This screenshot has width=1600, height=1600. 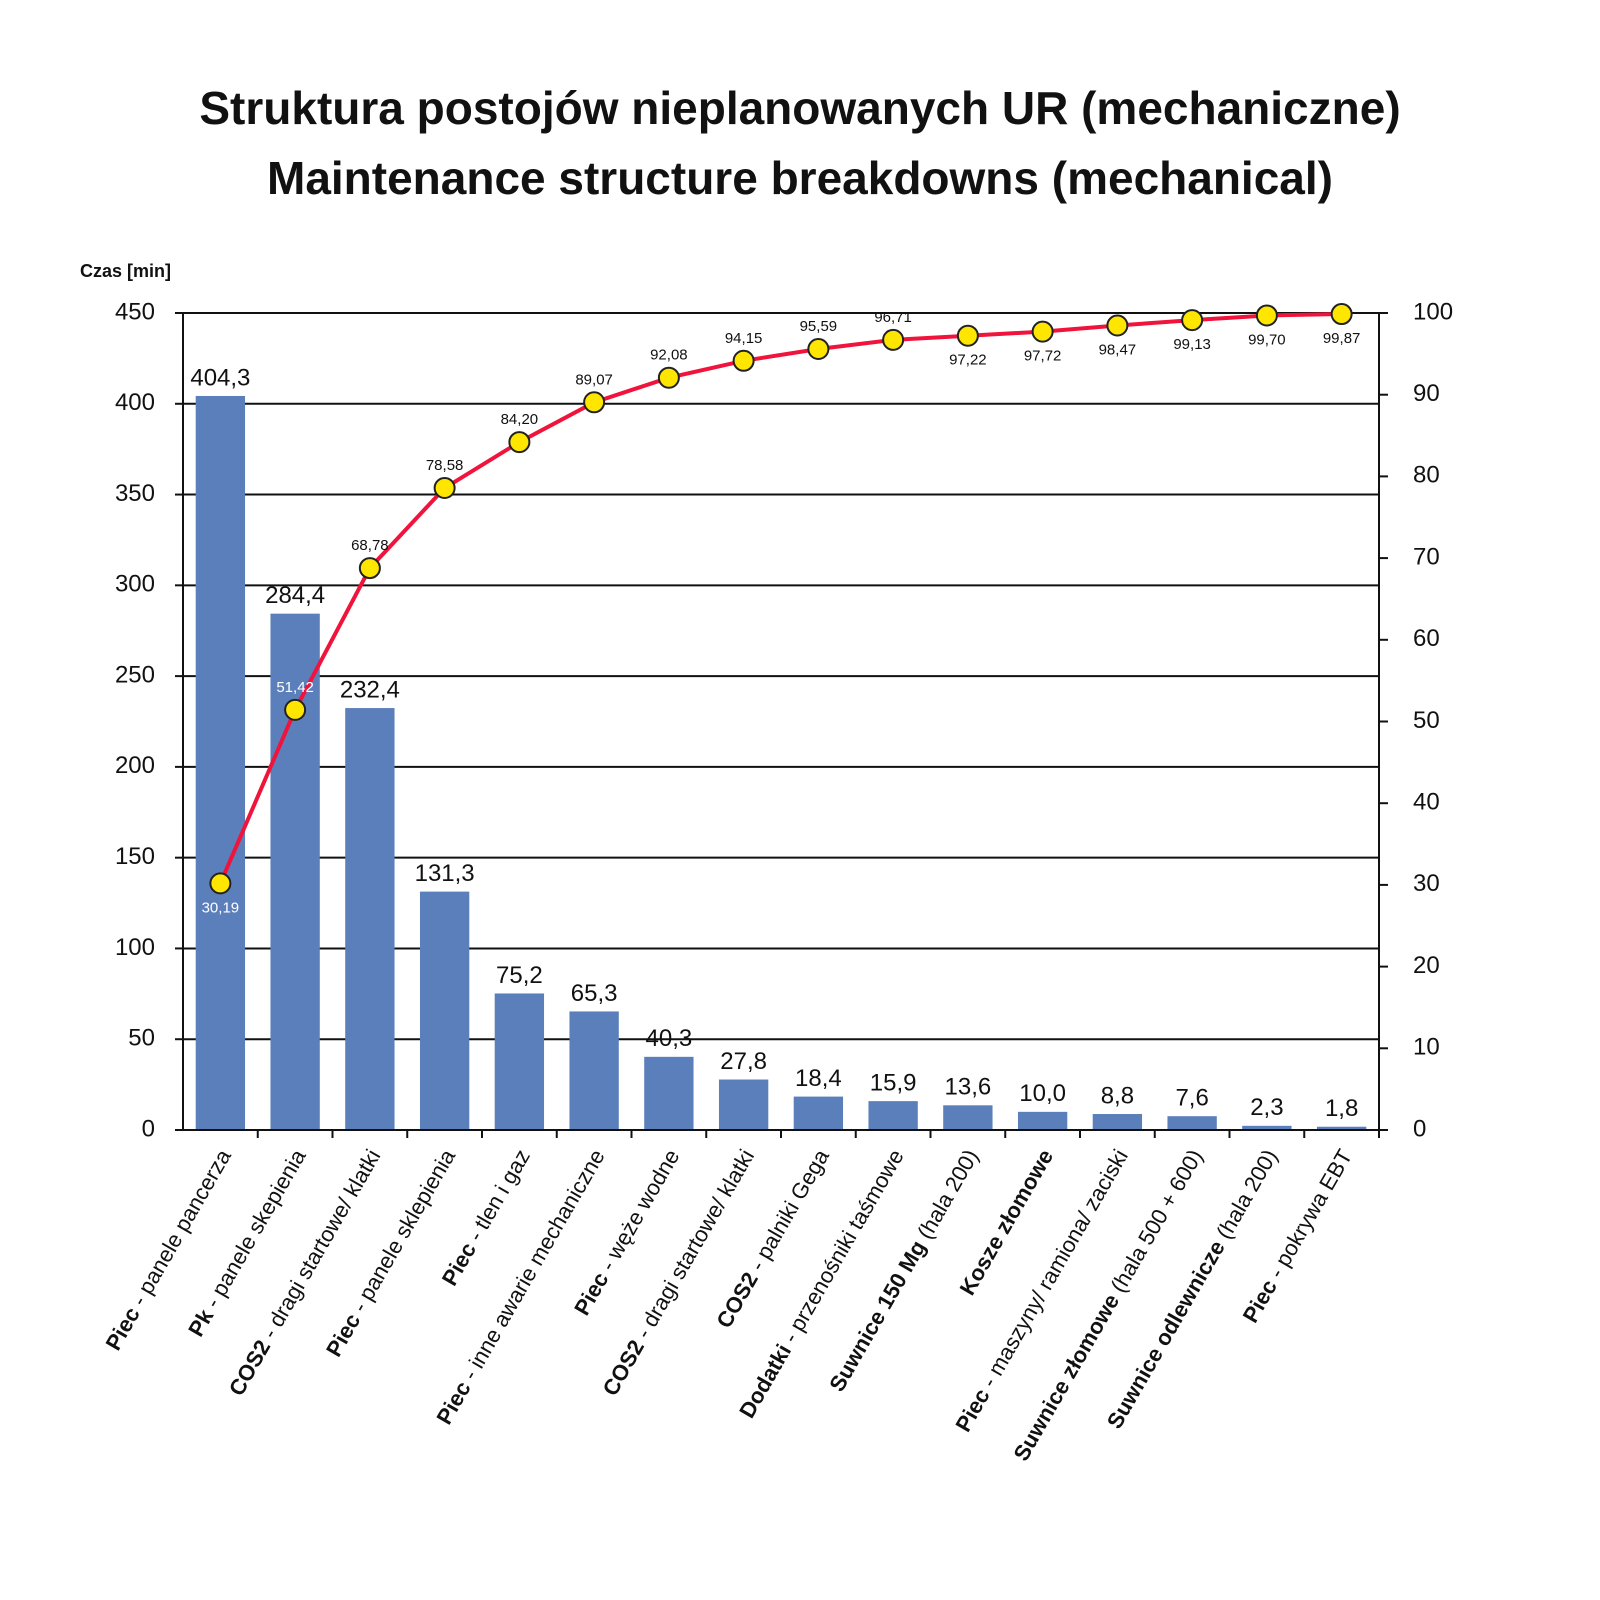 I want to click on y-tick-label: 400, so click(x=135, y=402).